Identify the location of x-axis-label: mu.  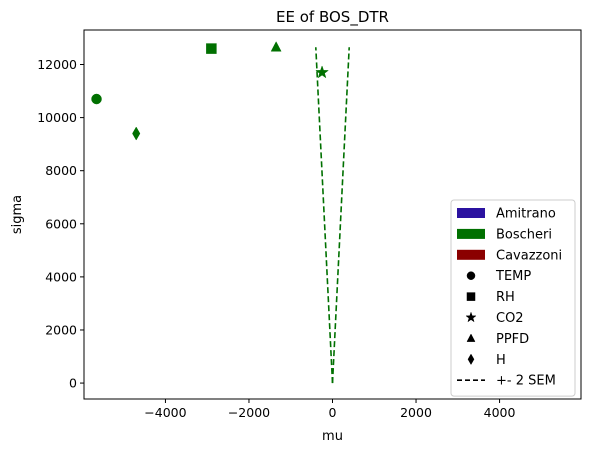
(332, 436).